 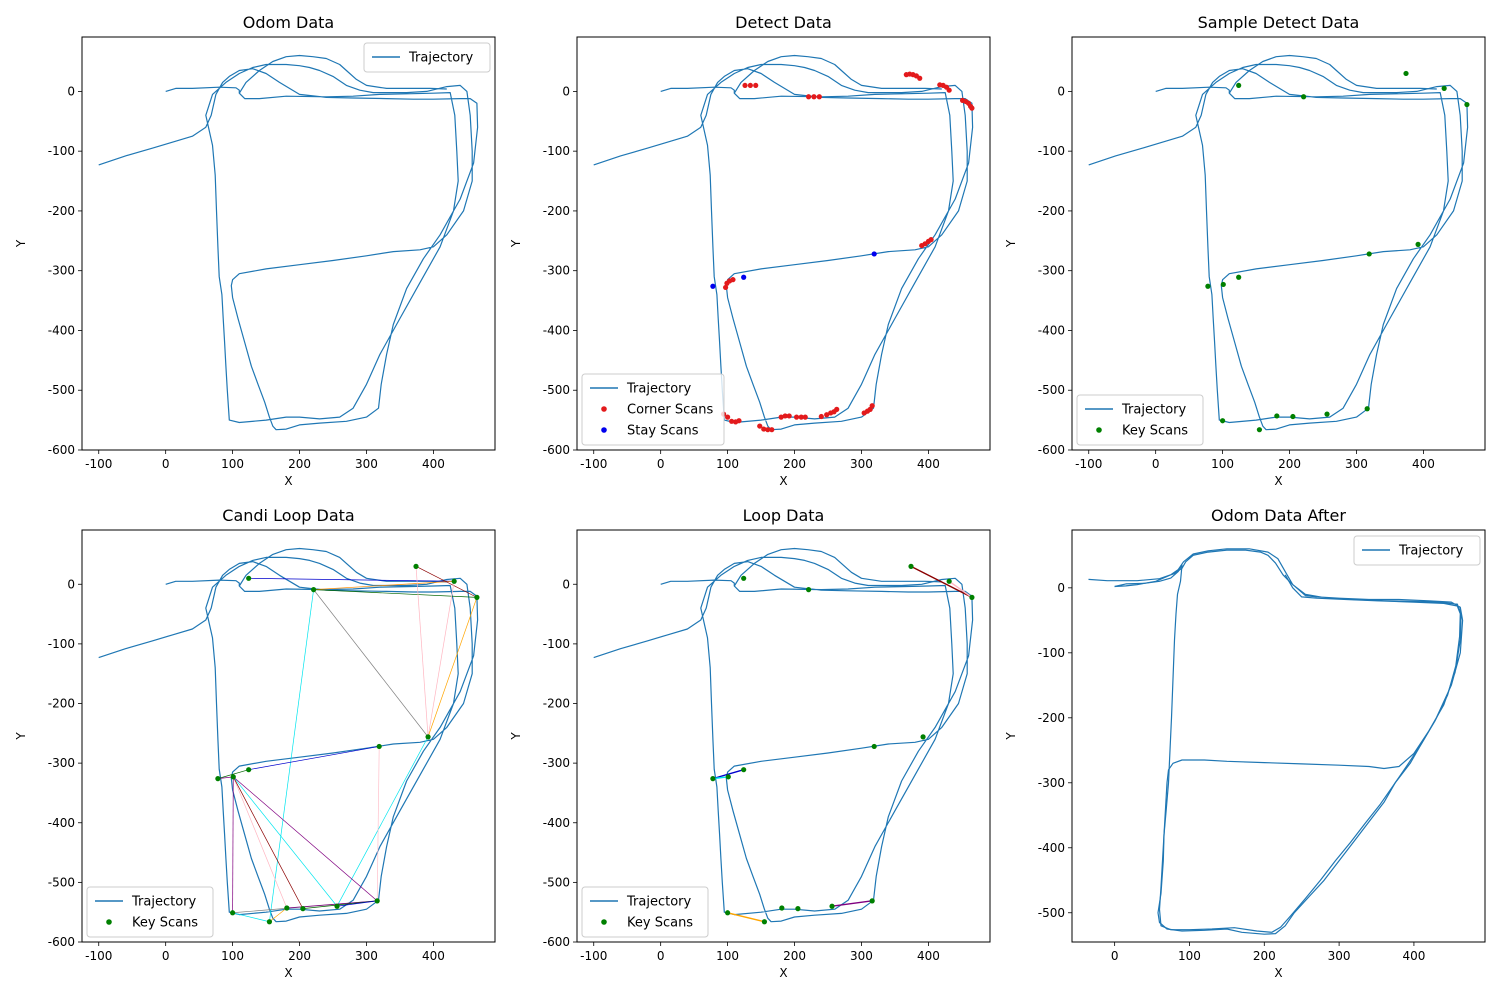 What do you see at coordinates (165, 923) in the screenshot?
I see `legend-entry-label: Key Scans` at bounding box center [165, 923].